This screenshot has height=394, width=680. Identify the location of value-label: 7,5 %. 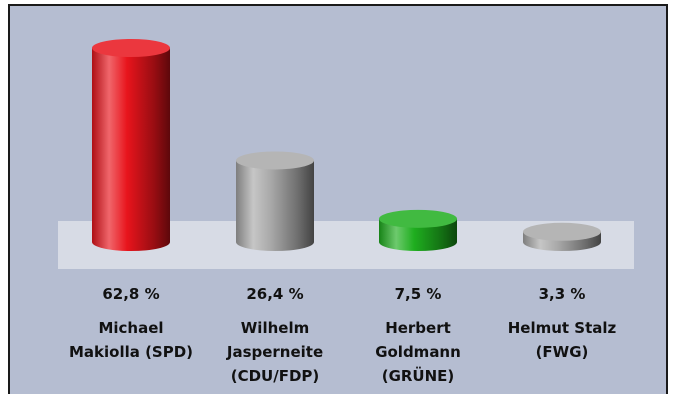
(418, 294).